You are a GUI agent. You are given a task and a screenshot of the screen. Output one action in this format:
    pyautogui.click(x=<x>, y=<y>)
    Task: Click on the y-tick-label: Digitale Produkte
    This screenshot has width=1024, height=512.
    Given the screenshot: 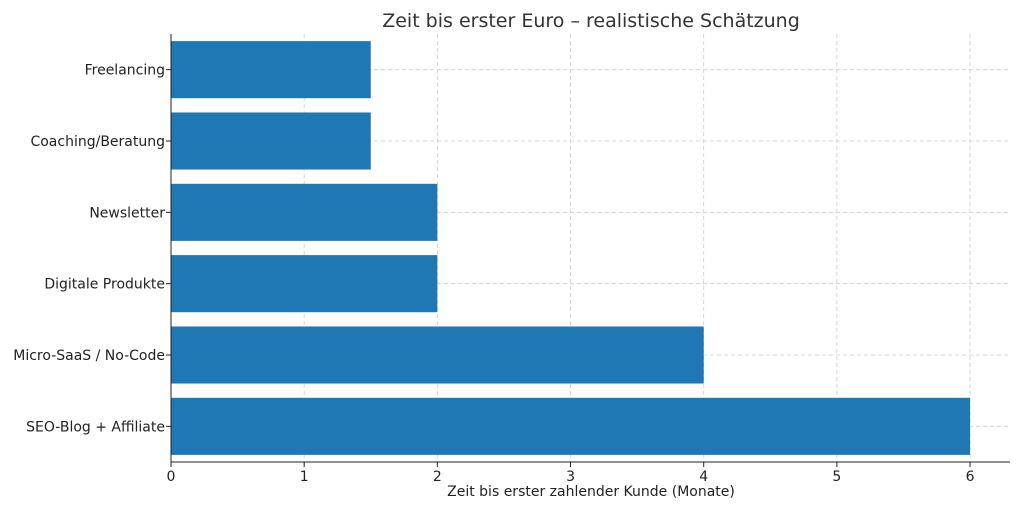 What is the action you would take?
    pyautogui.click(x=104, y=285)
    